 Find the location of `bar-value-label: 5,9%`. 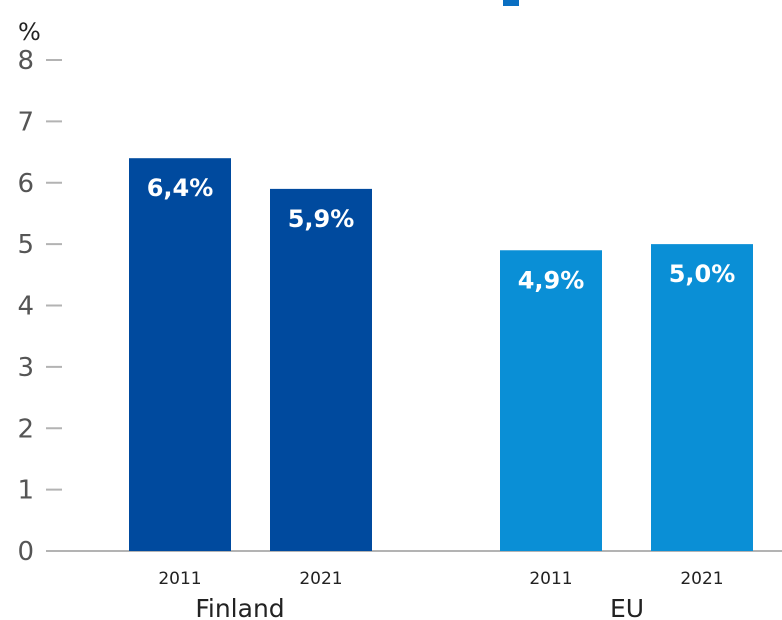

bar-value-label: 5,9% is located at coordinates (321, 219).